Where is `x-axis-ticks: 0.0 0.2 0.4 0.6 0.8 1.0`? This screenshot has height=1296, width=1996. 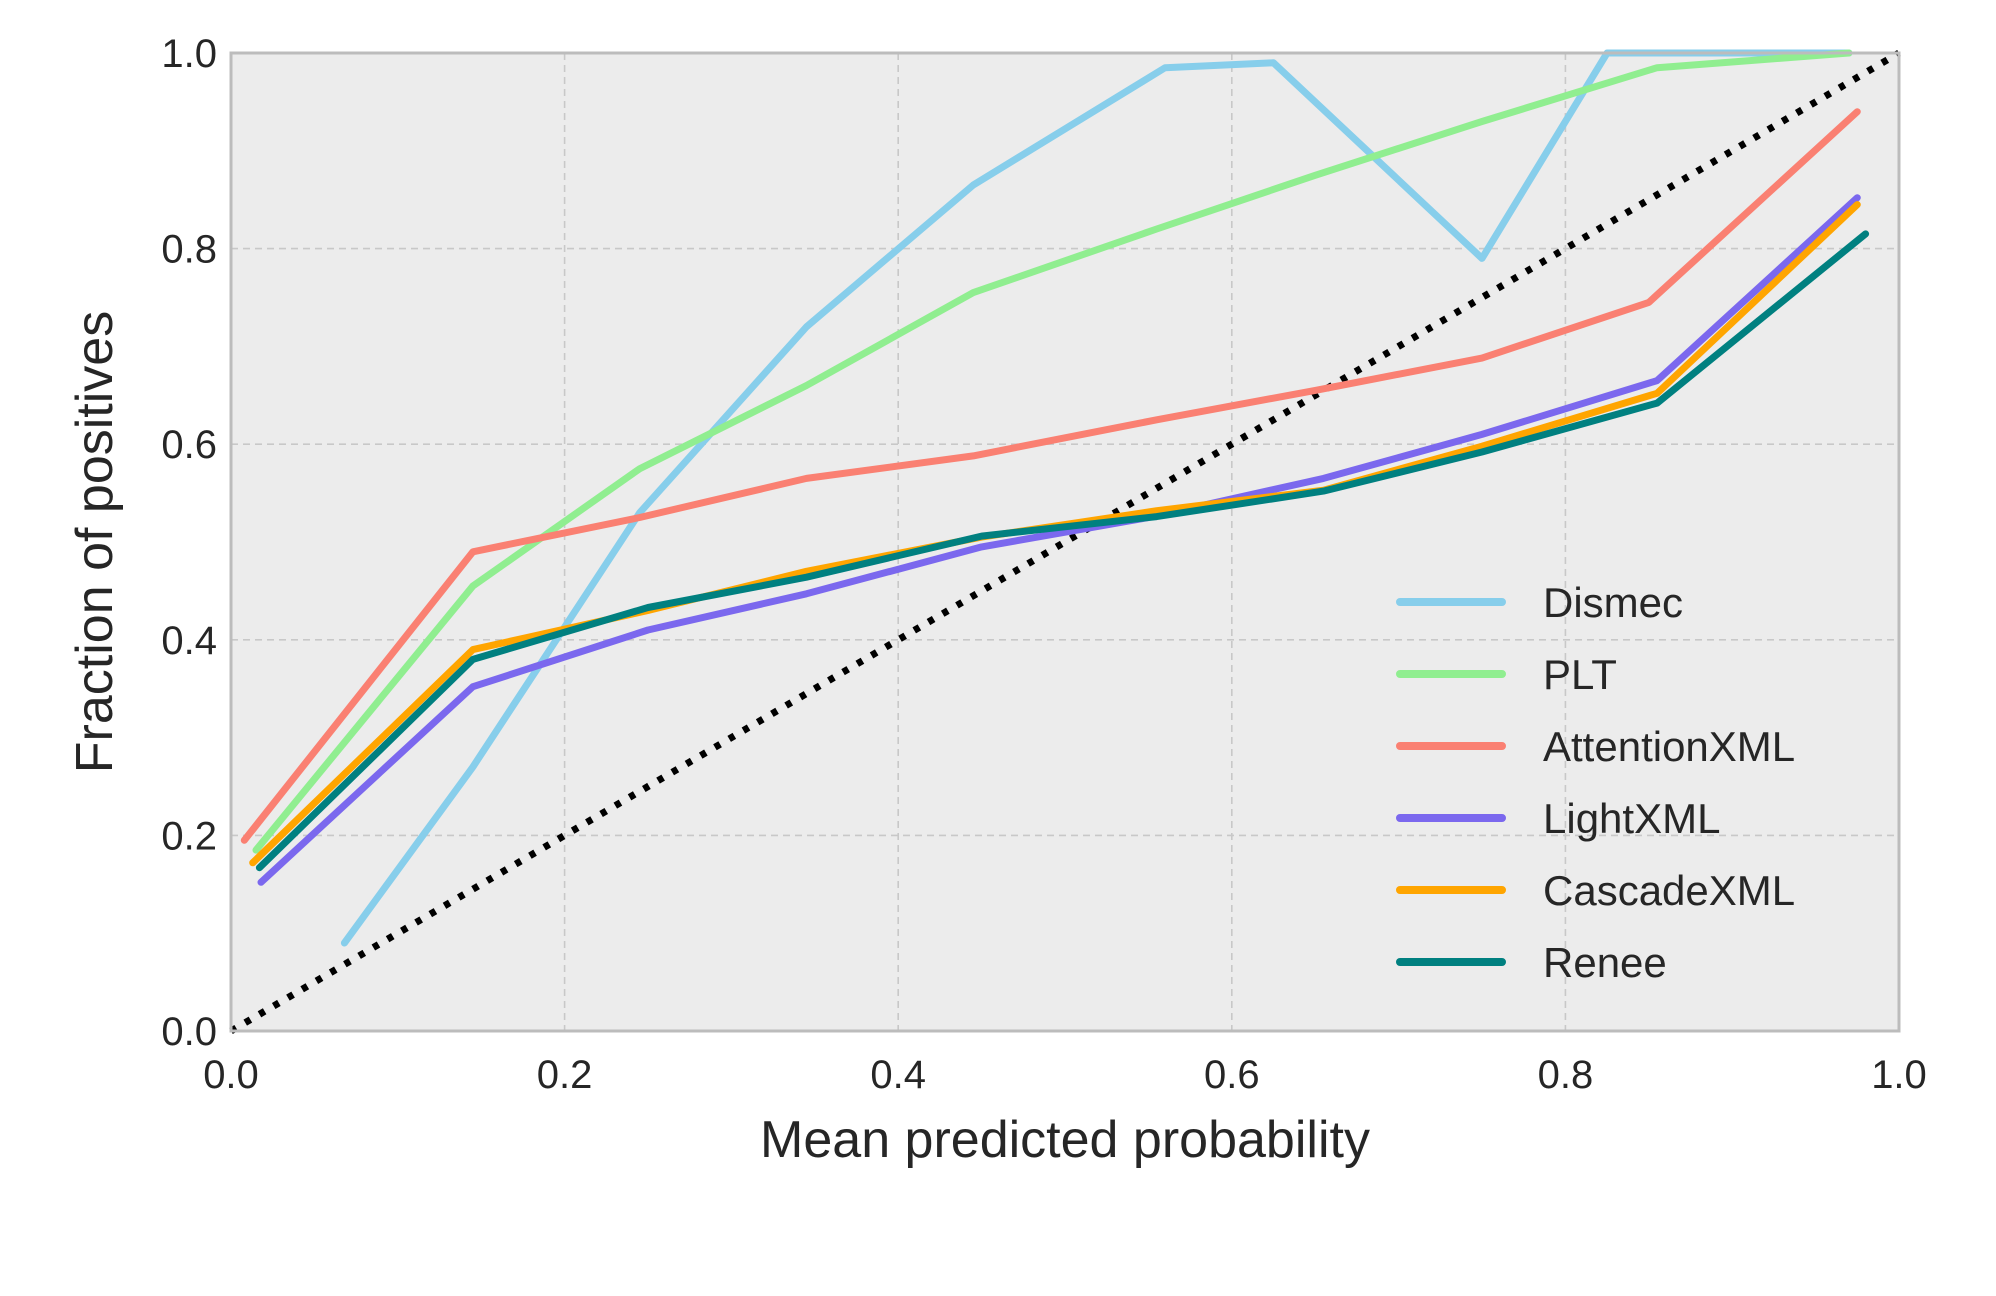 x-axis-ticks: 0.0 0.2 0.4 0.6 0.8 1.0 is located at coordinates (1065, 1075).